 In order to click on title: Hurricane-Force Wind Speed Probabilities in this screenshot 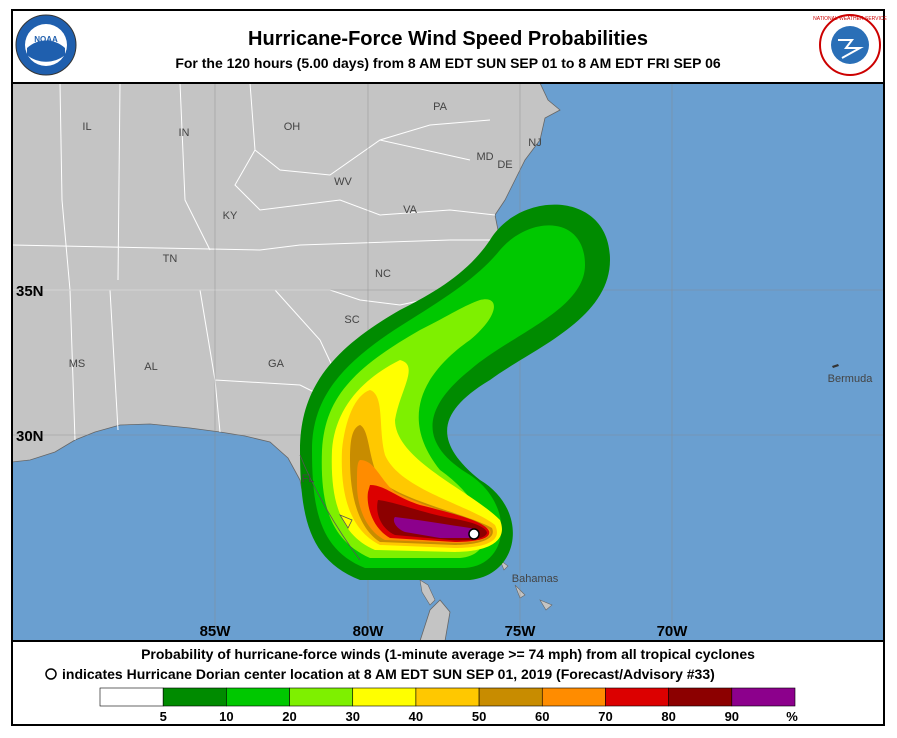, I will do `click(448, 39)`.